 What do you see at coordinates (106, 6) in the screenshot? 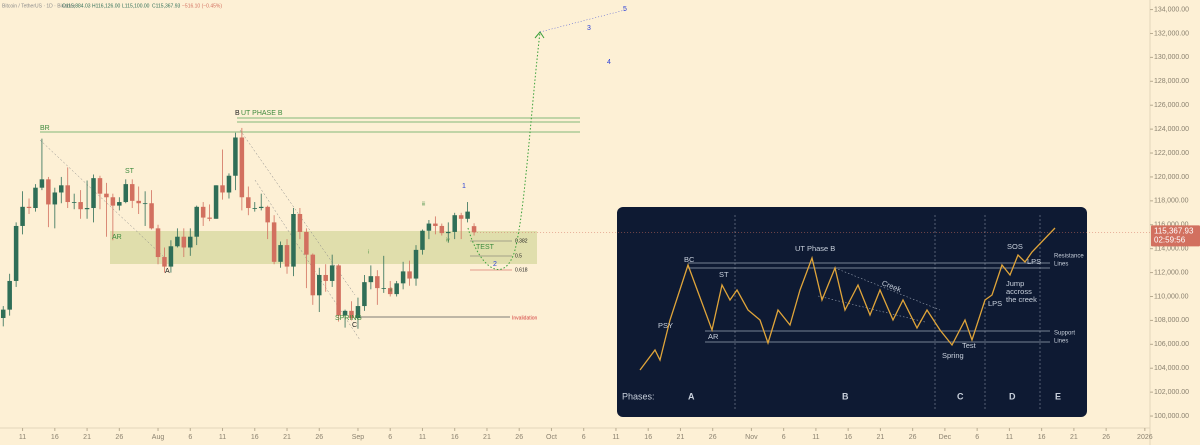
I see `high: H116,126.00` at bounding box center [106, 6].